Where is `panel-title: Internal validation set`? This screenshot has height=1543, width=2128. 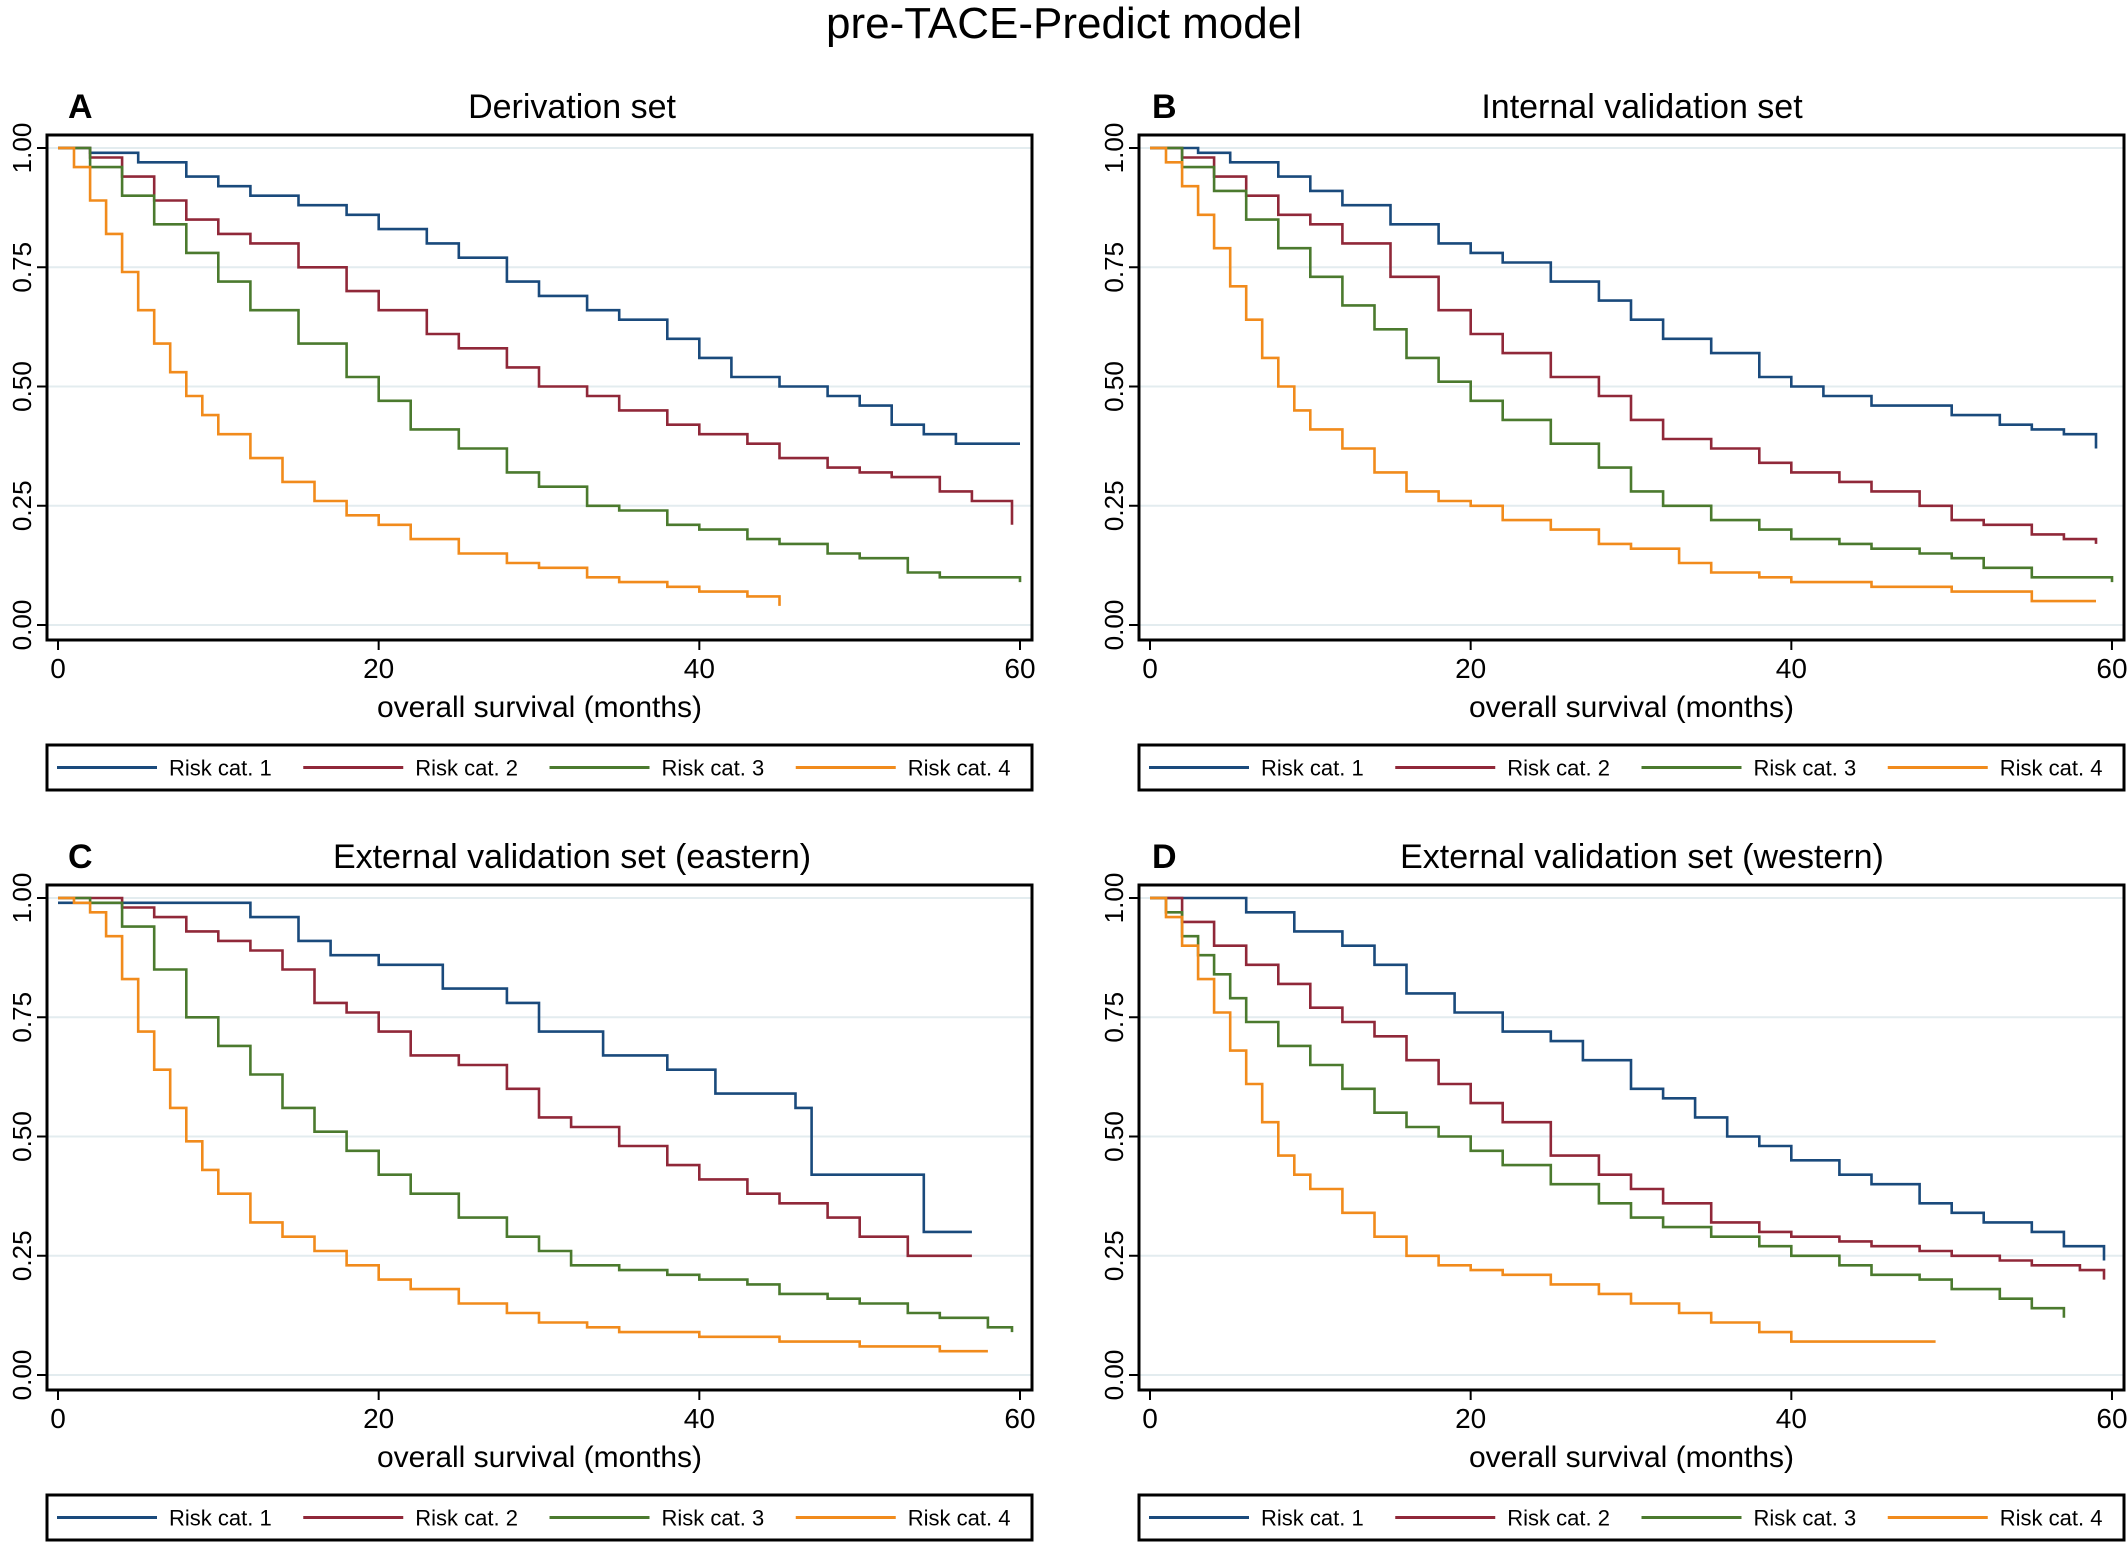
panel-title: Internal validation set is located at coordinates (1642, 107).